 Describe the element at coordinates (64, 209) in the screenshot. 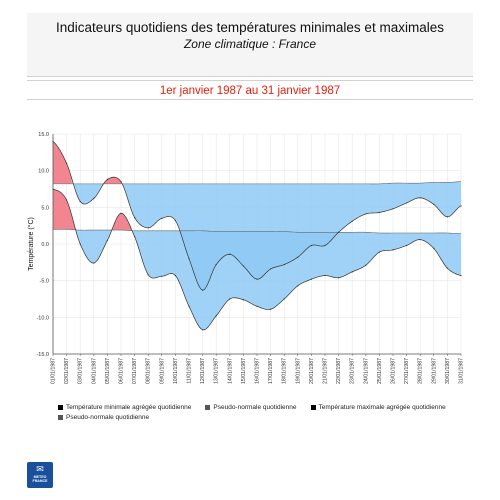

I see `min-warm-anomaly-area` at that location.